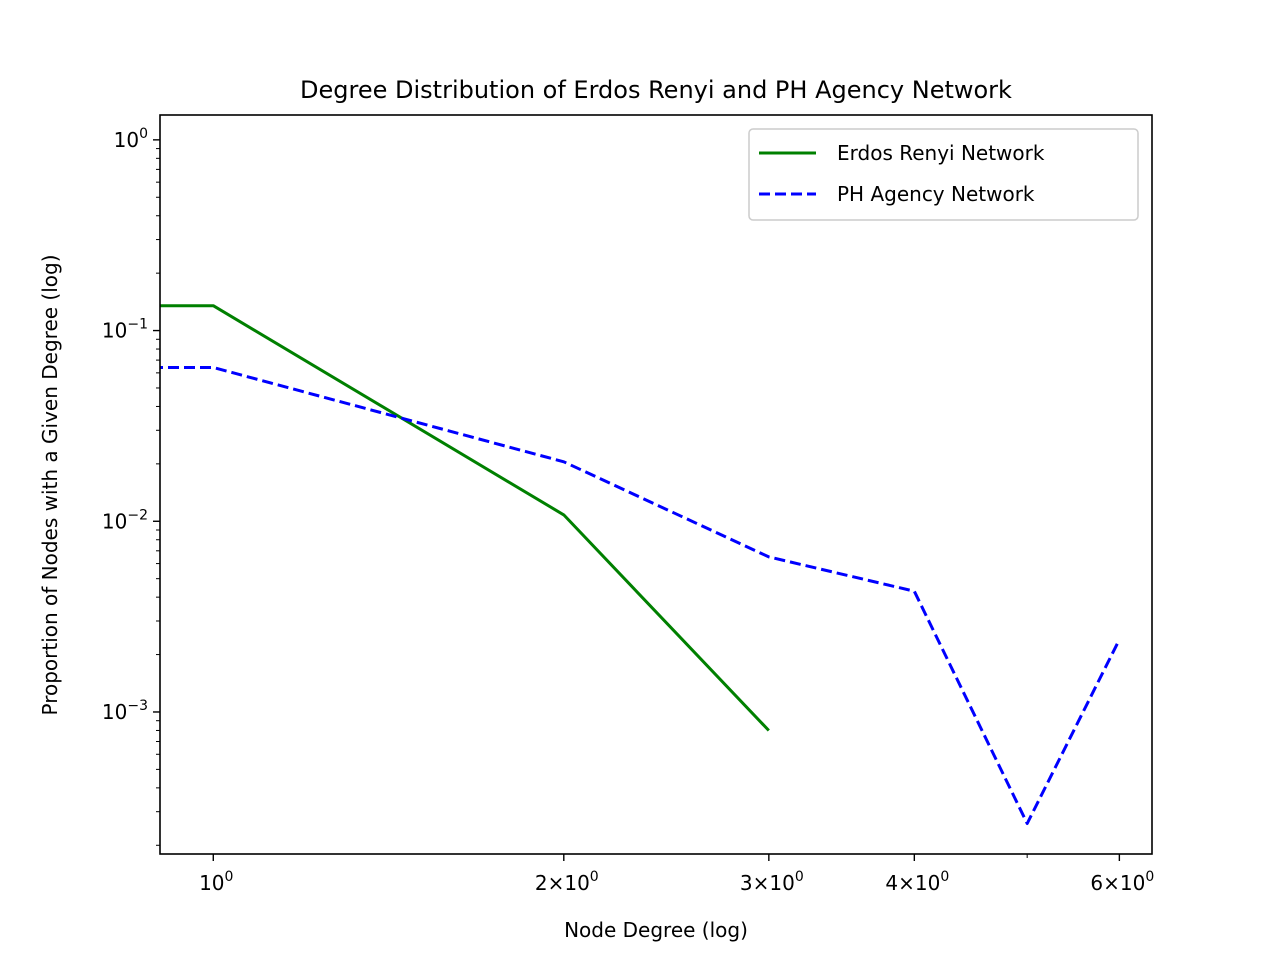  I want to click on y-tick-label: 10⁰, so click(131, 139).